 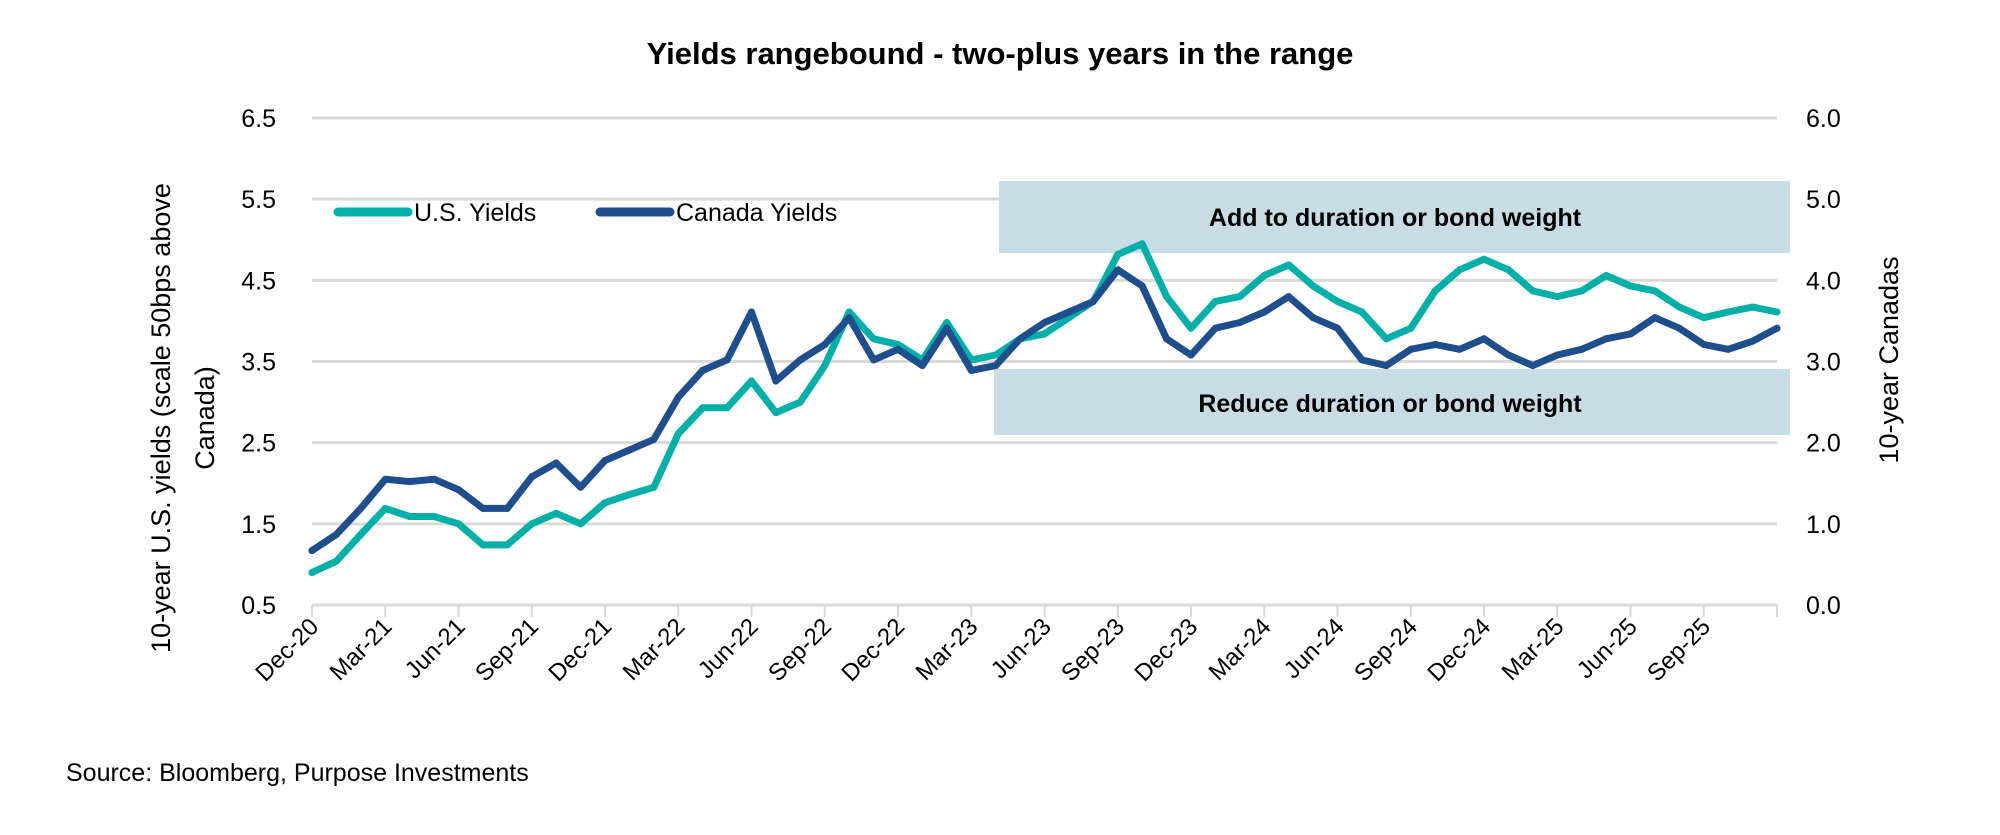 I want to click on y-axis-left: 6.5 5.5 4.5 3.5 2.5 1.5 0.5, so click(x=258, y=362).